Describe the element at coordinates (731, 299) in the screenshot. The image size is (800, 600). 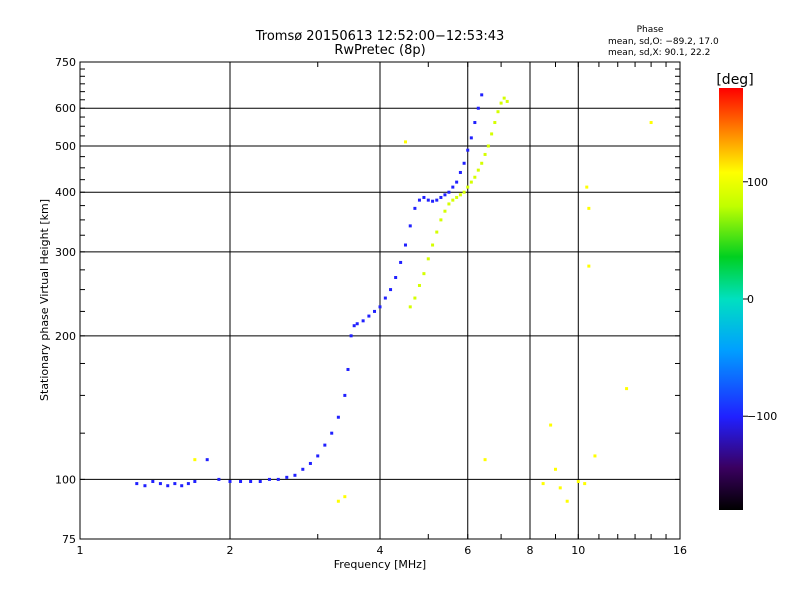
I see `colorbar` at that location.